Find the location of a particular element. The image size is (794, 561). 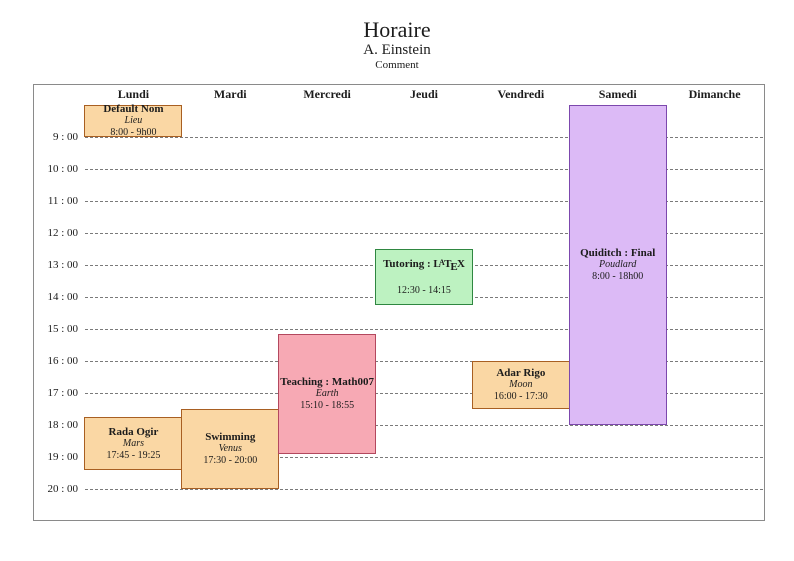

page-header: Horaire A. Einstein Comment is located at coordinates (397, 45).